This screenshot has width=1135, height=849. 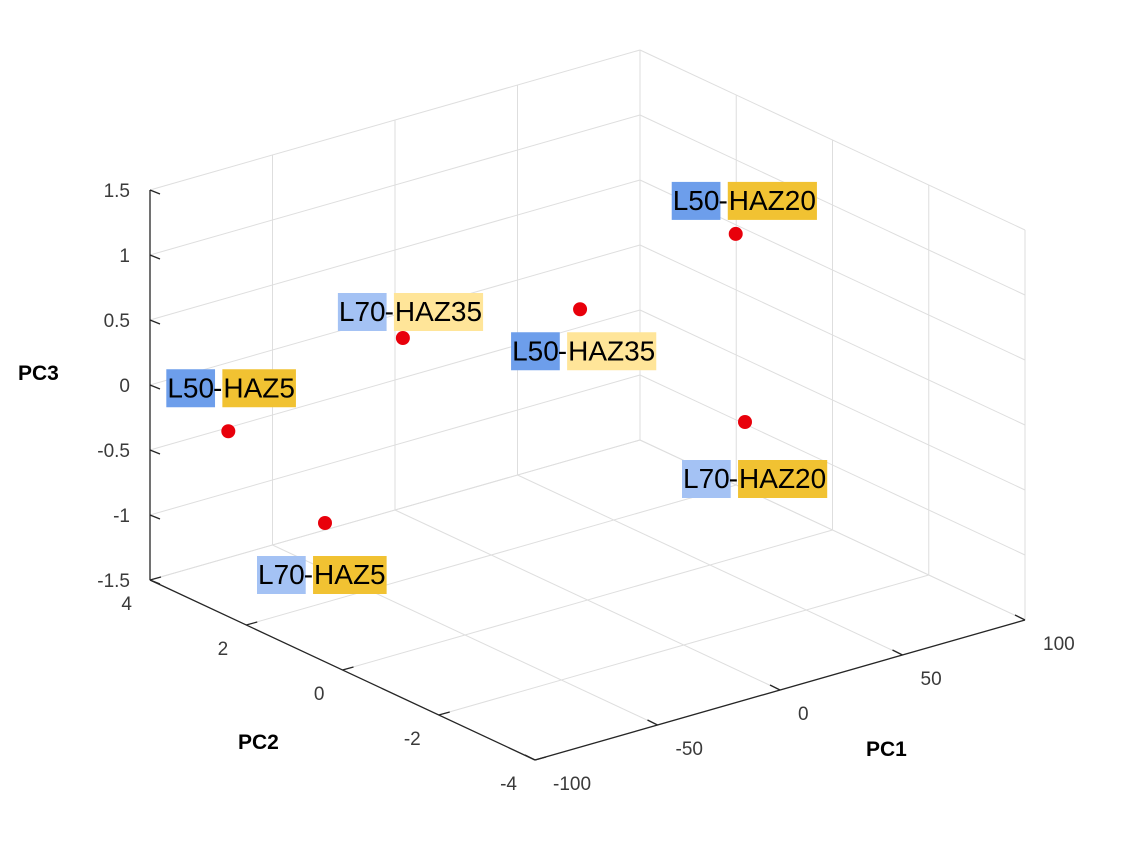 I want to click on z-tick-label: 1, so click(x=124, y=256).